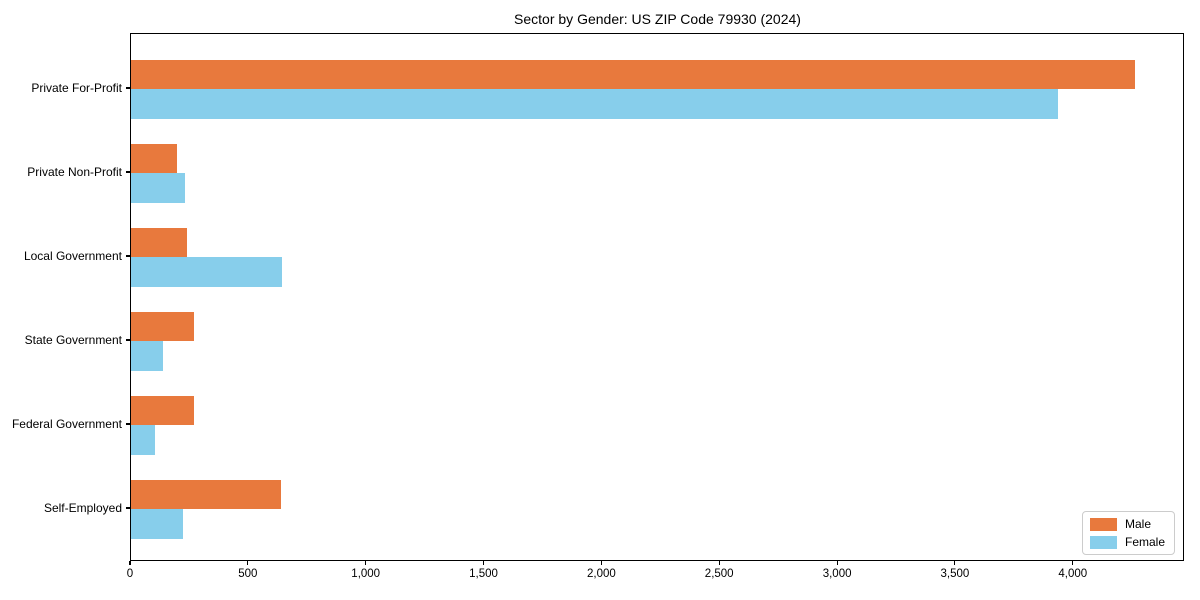  I want to click on x-tick-label: 1,000, so click(366, 574).